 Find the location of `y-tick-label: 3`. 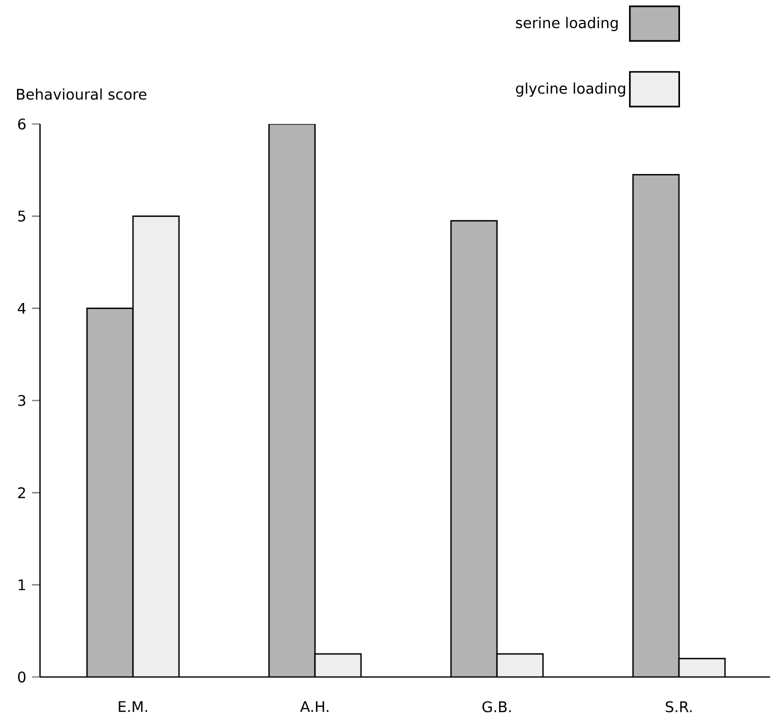

y-tick-label: 3 is located at coordinates (22, 400).